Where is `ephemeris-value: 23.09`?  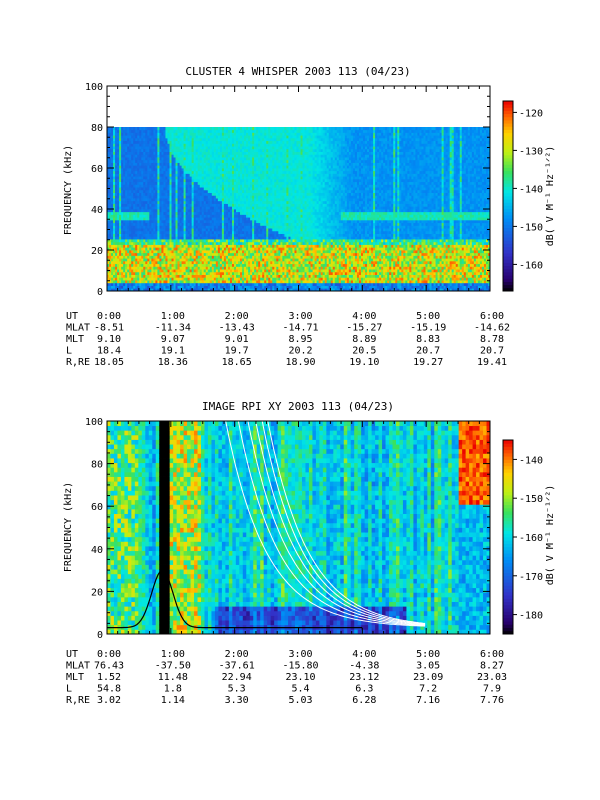
ephemeris-value: 23.09 is located at coordinates (428, 677).